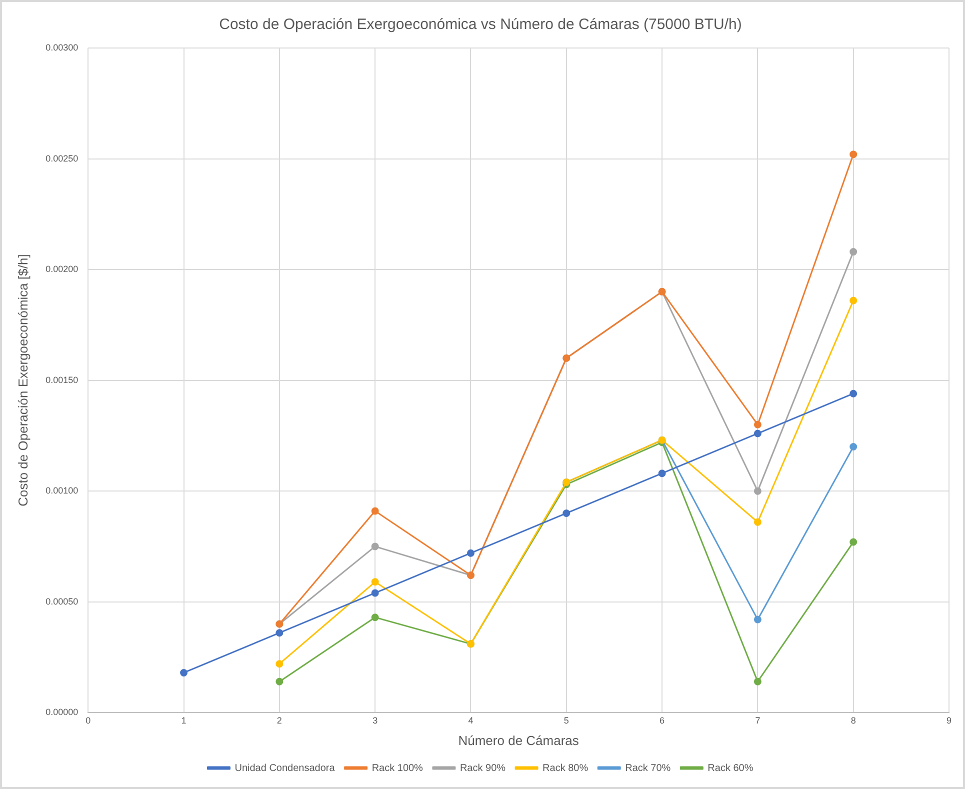 The image size is (965, 789). I want to click on x-tick-label: 3, so click(375, 720).